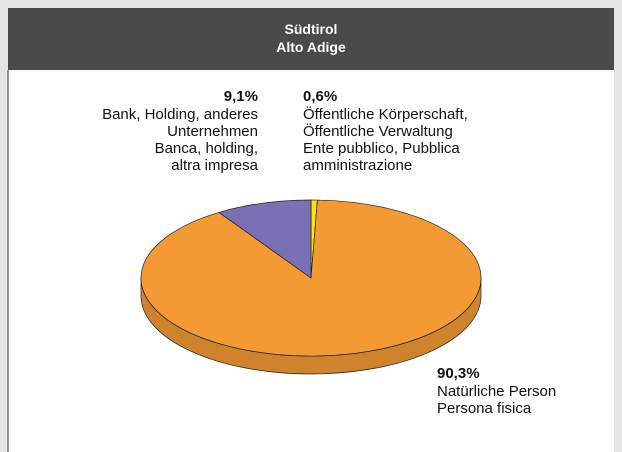 The height and width of the screenshot is (452, 622). Describe the element at coordinates (311, 47) in the screenshot. I see `chart-subtitle: Alto Adige` at that location.